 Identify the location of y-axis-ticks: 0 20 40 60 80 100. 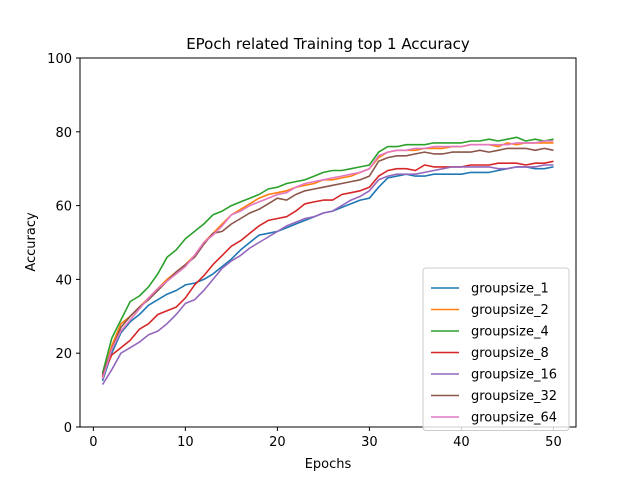
(63, 244).